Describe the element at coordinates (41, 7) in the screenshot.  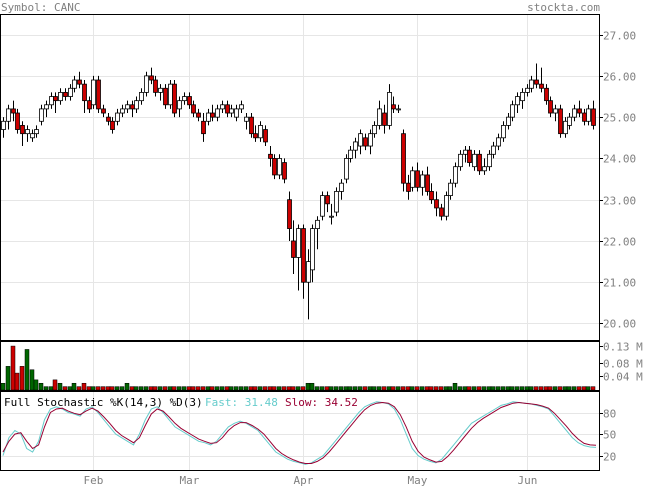
I see `symbol-label: Symbol: CANC` at that location.